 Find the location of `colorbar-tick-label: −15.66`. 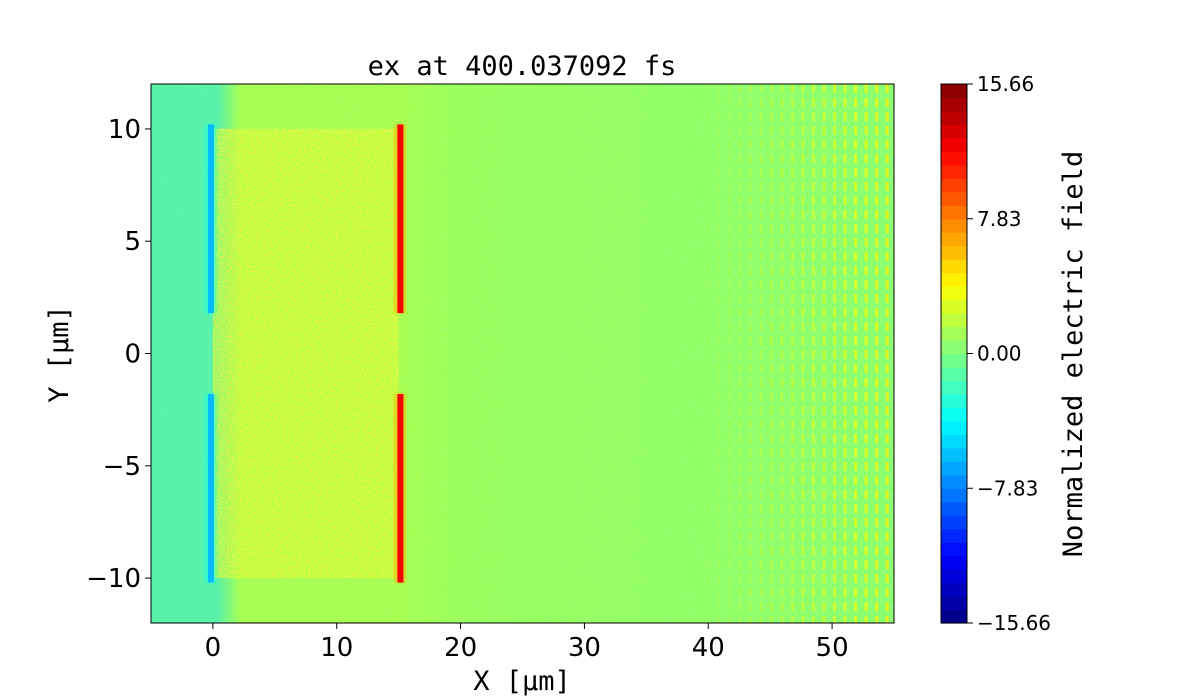

colorbar-tick-label: −15.66 is located at coordinates (1014, 623).